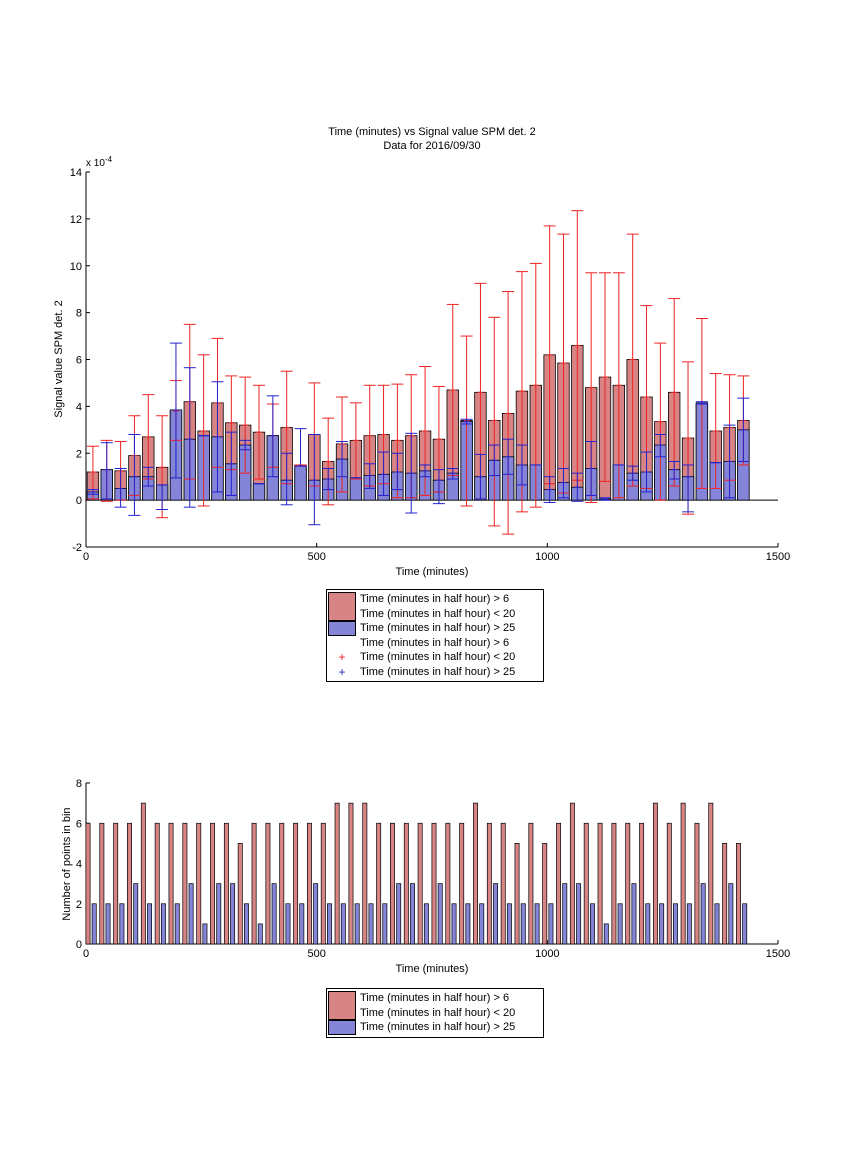 Image resolution: width=864 pixels, height=1152 pixels. I want to click on y-tick-label: 4, so click(79, 407).